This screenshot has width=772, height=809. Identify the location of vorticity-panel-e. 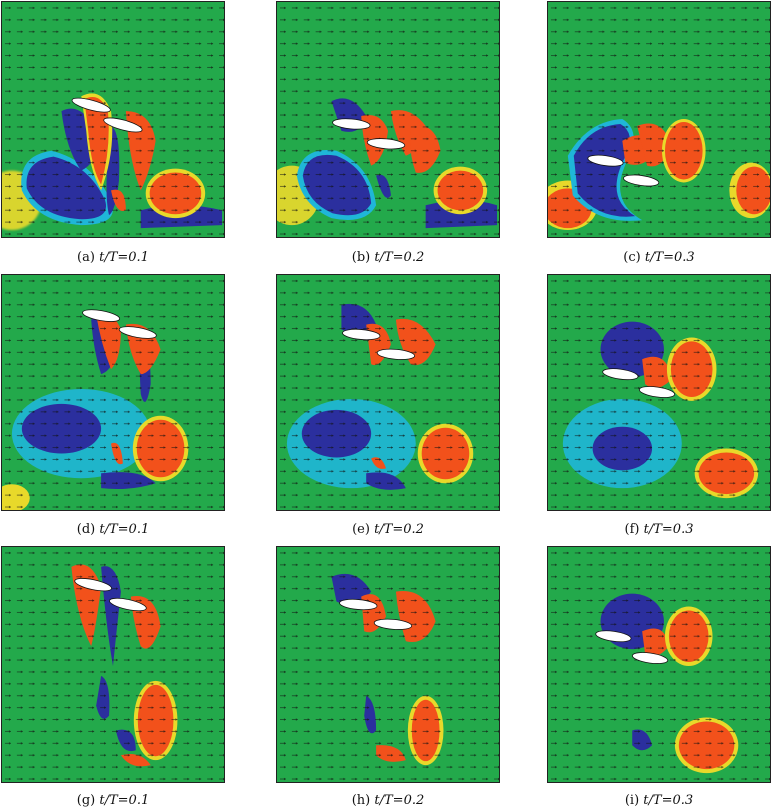
(388, 392).